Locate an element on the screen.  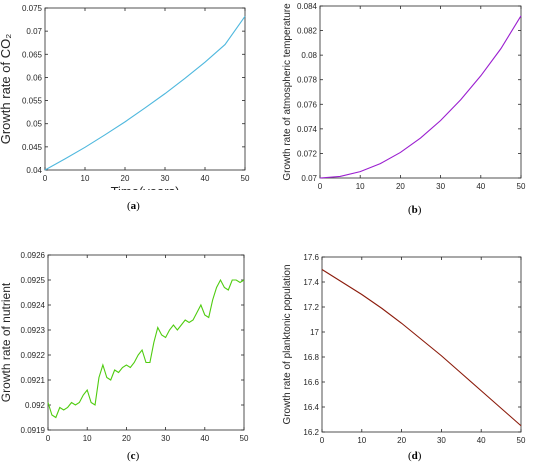
y-axis-label: Growth rate of planktonic population is located at coordinates (287, 344).